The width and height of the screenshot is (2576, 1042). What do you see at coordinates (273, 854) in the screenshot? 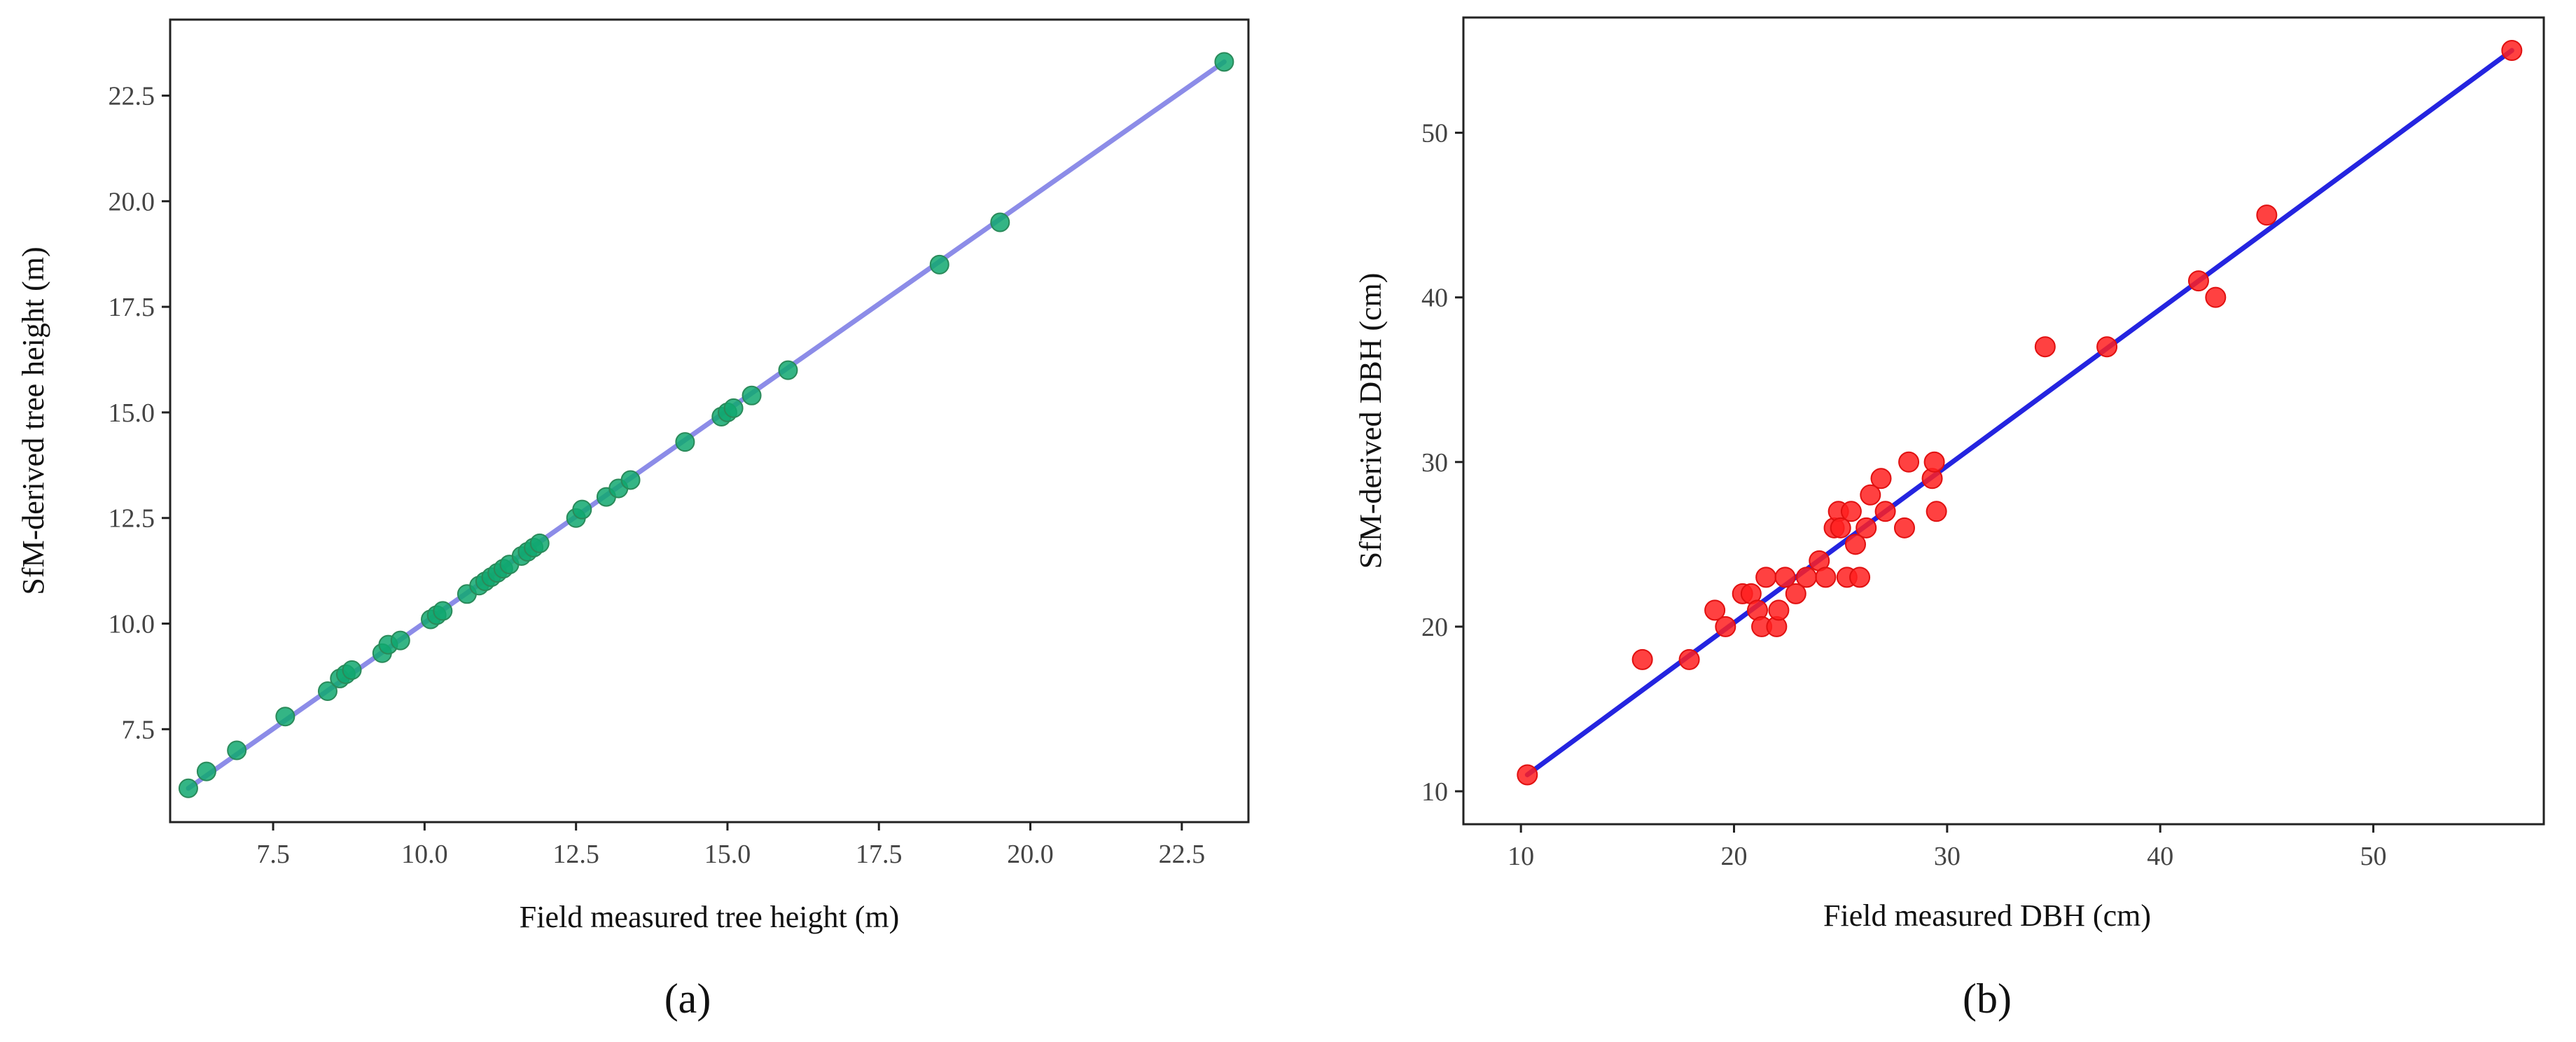
I see `x-tick-label: 7.5` at bounding box center [273, 854].